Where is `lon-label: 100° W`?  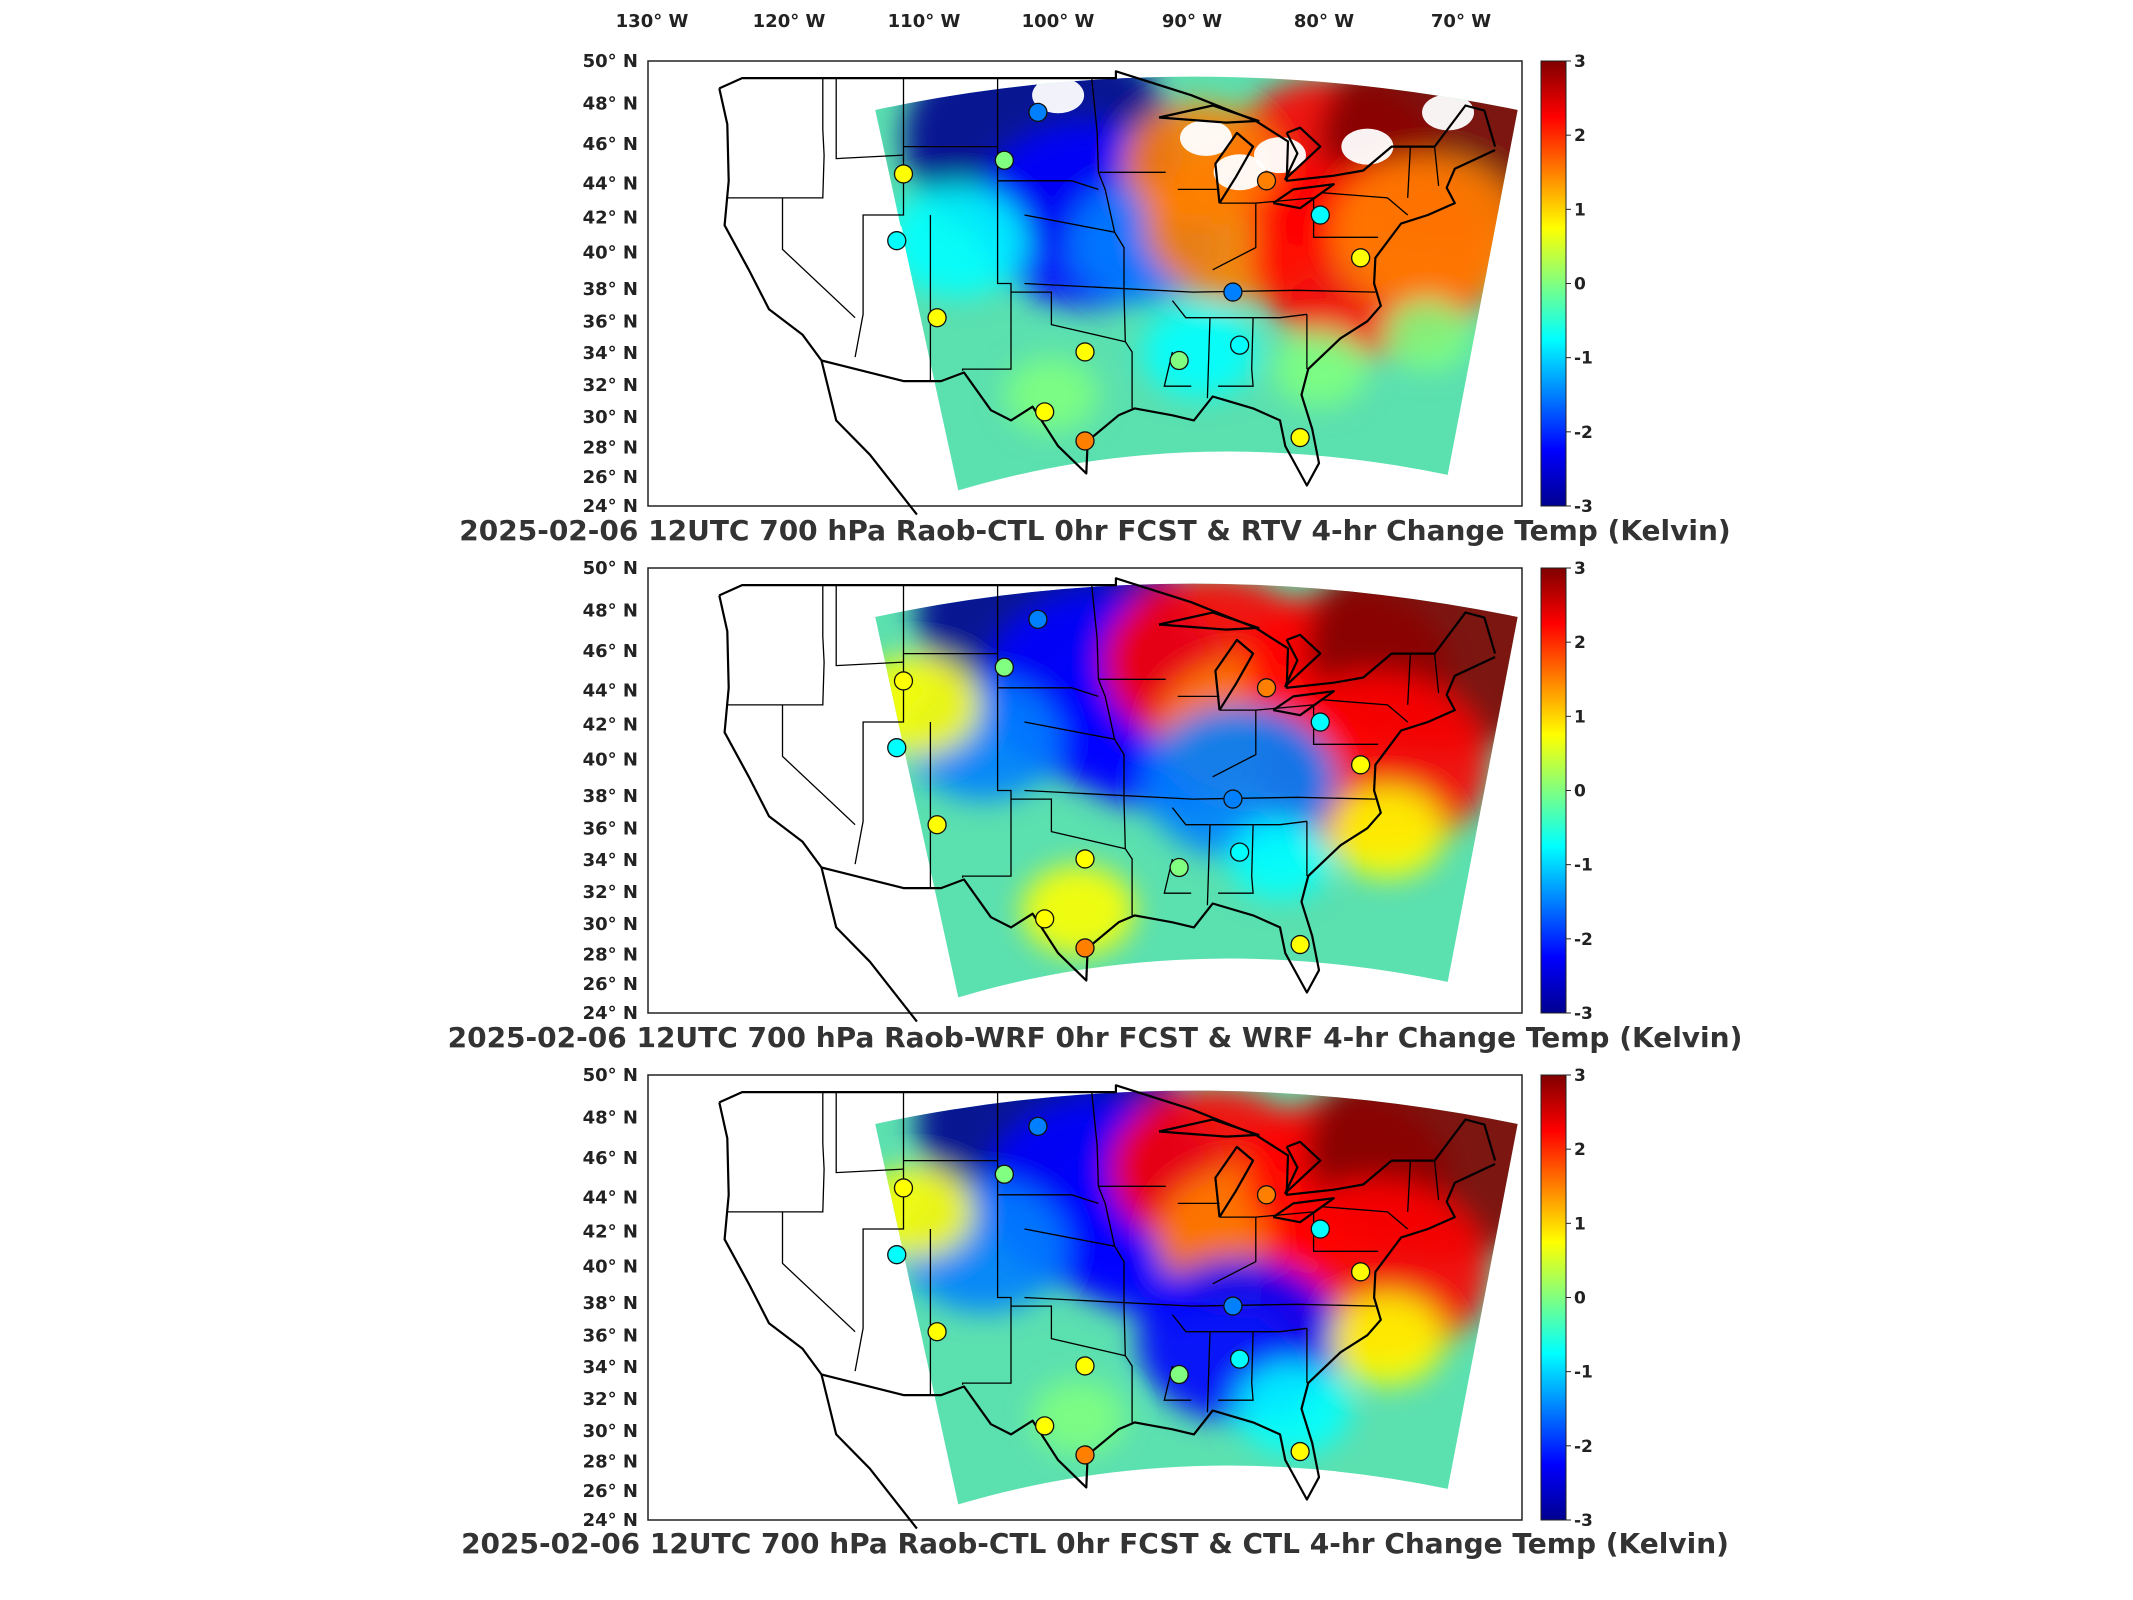
lon-label: 100° W is located at coordinates (1058, 21).